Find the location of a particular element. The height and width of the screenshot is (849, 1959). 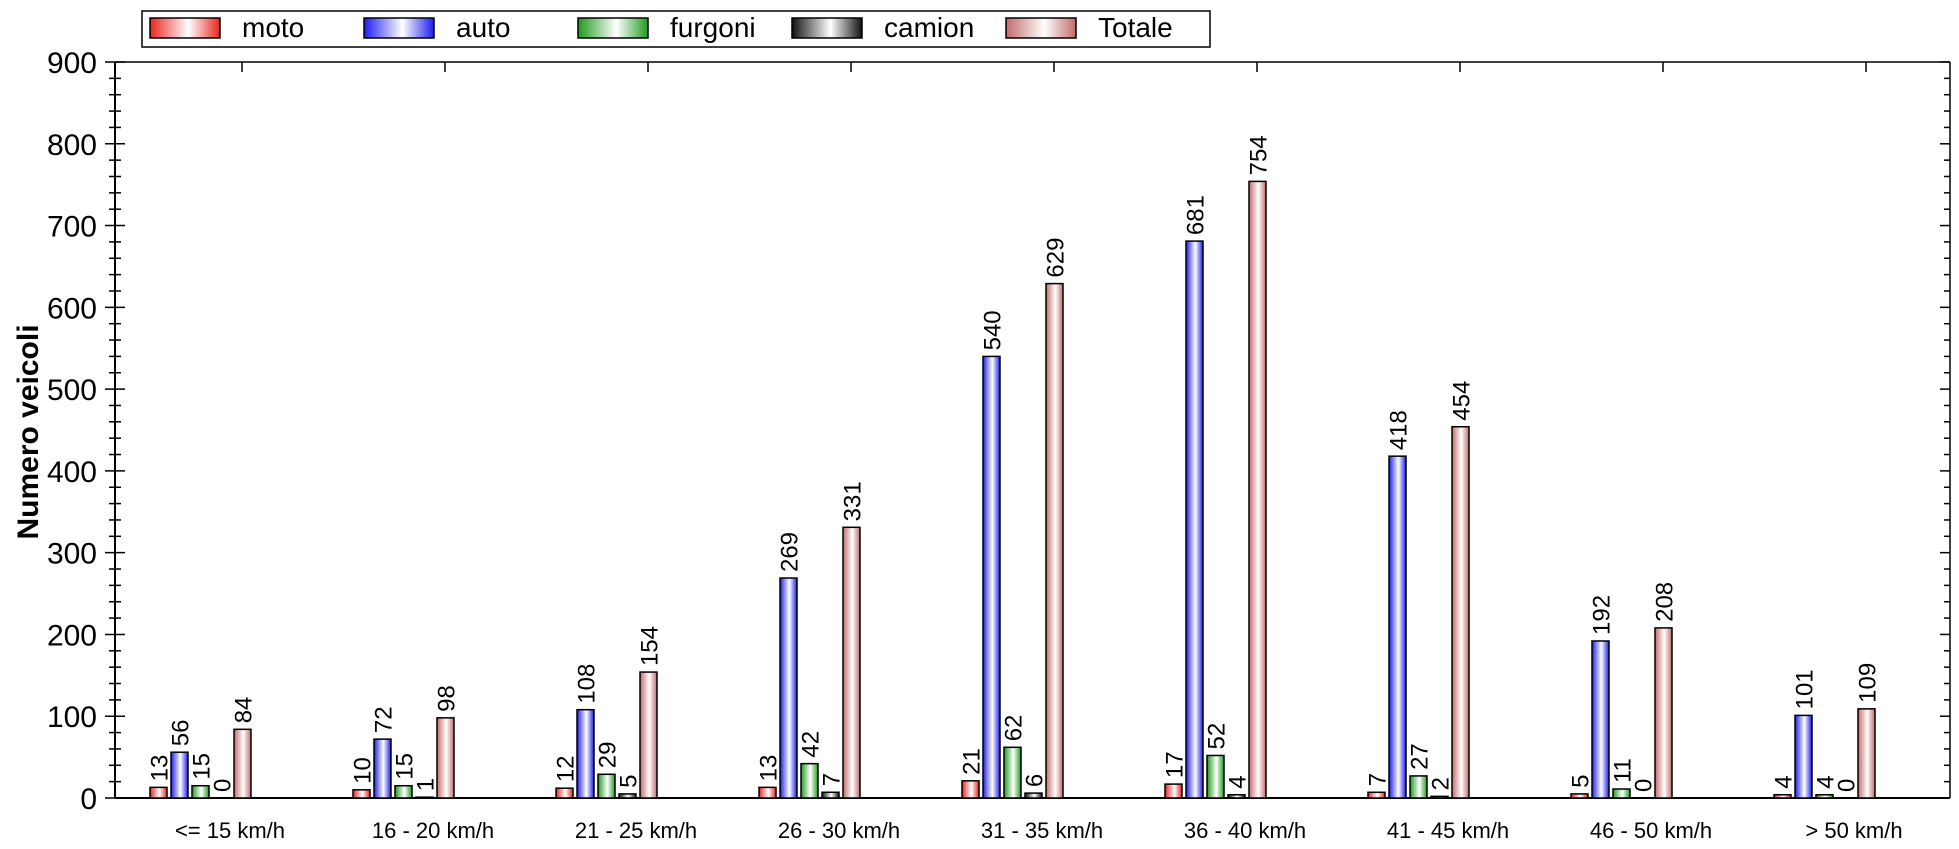

legend-swatch-totale is located at coordinates (1041, 28).